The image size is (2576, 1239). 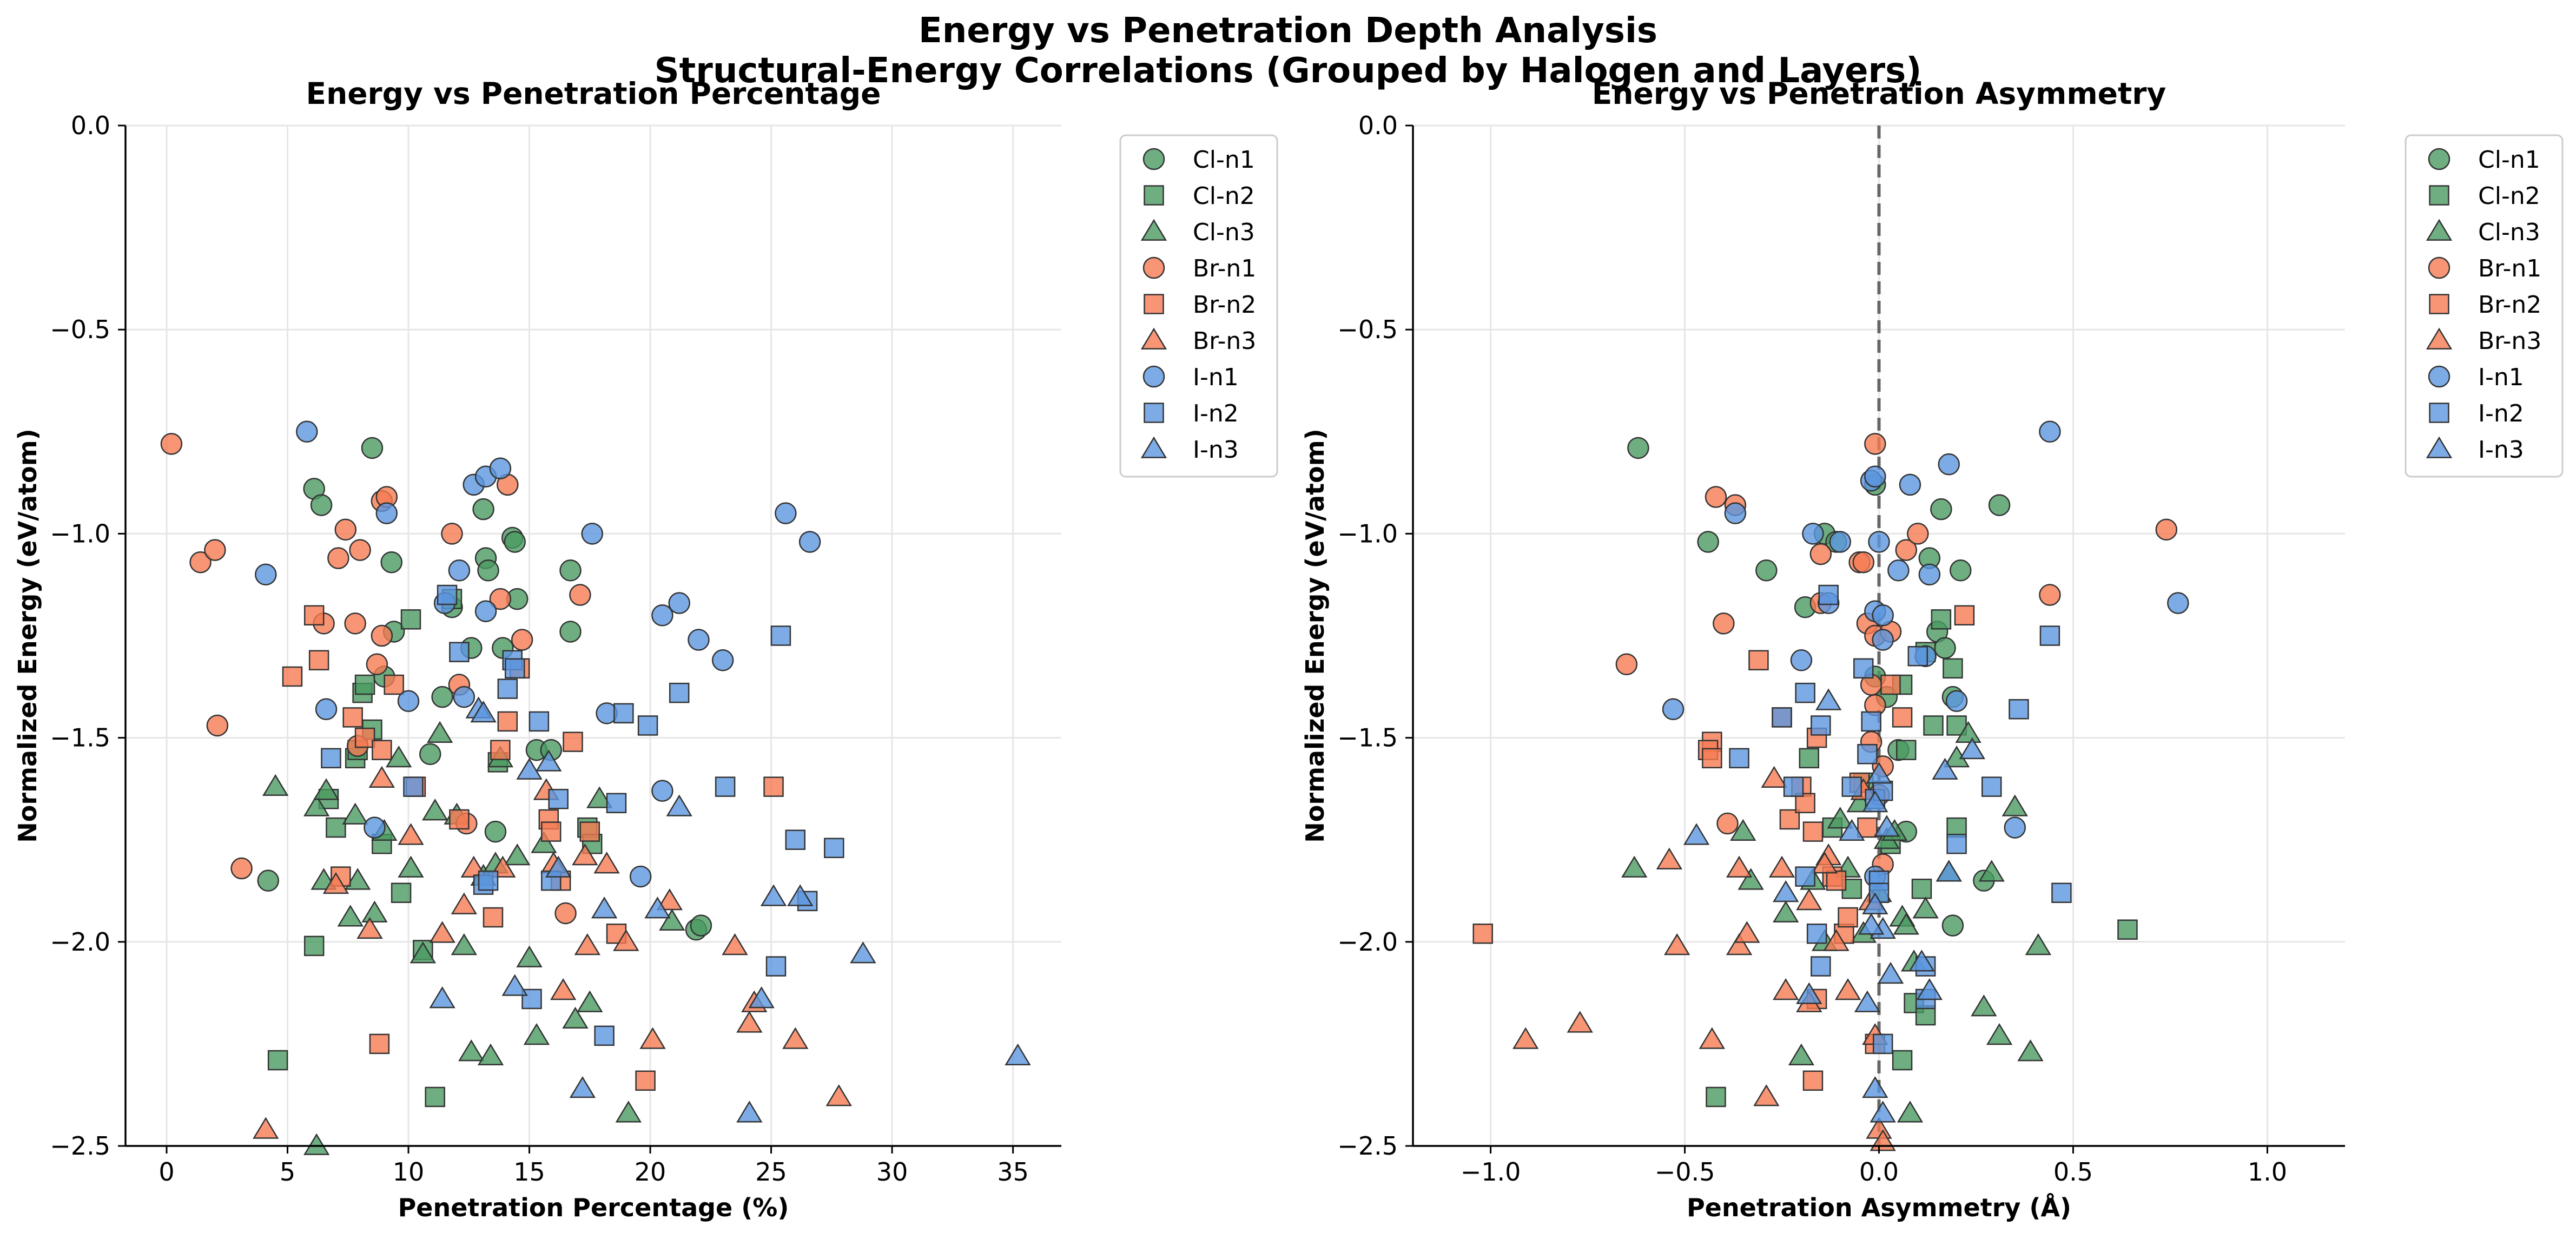 What do you see at coordinates (1900, 819) in the screenshot?
I see `series-I-n2` at bounding box center [1900, 819].